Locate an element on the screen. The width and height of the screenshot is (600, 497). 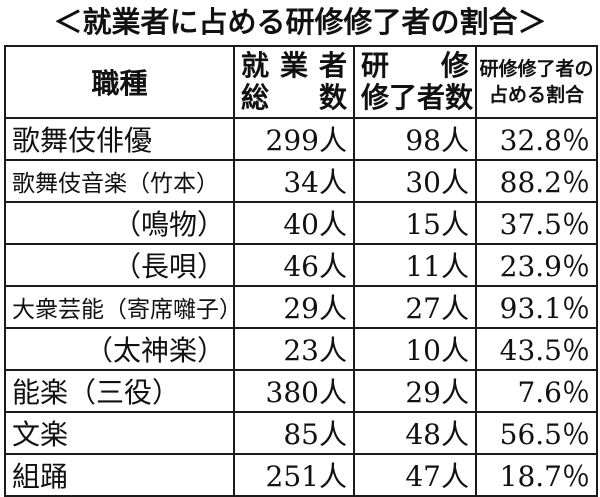
header-graduates-line2: 修了者数 is located at coordinates (417, 97).